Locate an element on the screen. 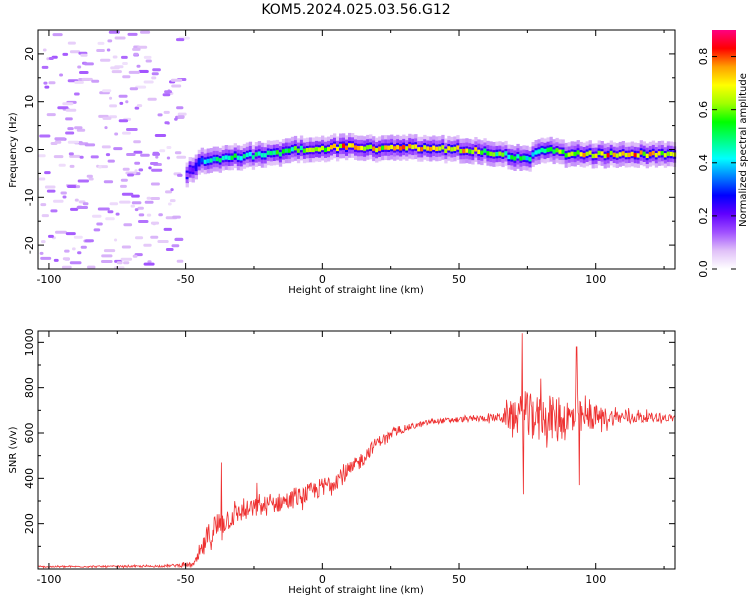  spectrogram-y-axis-label: Frequency (Hz) is located at coordinates (13, 150).